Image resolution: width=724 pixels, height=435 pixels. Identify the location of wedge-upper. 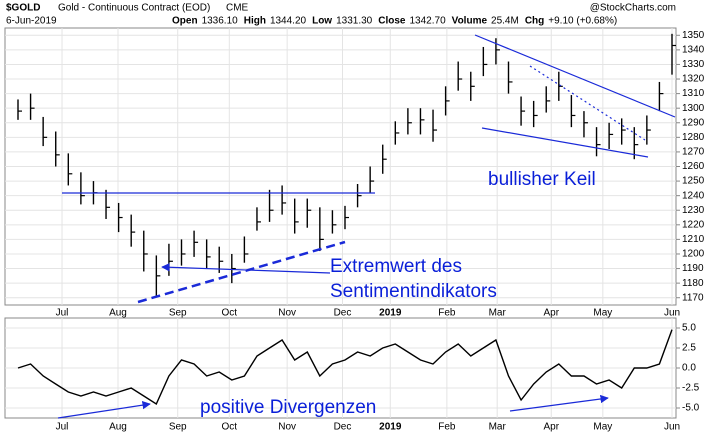
(575, 76).